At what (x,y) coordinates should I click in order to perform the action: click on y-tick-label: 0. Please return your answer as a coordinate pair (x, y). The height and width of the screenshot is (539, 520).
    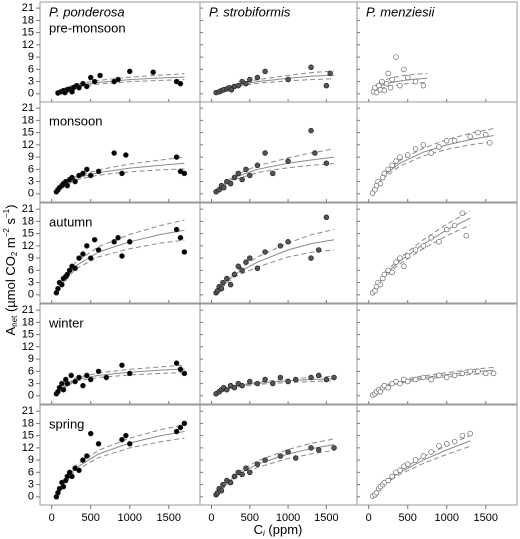
    Looking at the image, I should click on (31, 497).